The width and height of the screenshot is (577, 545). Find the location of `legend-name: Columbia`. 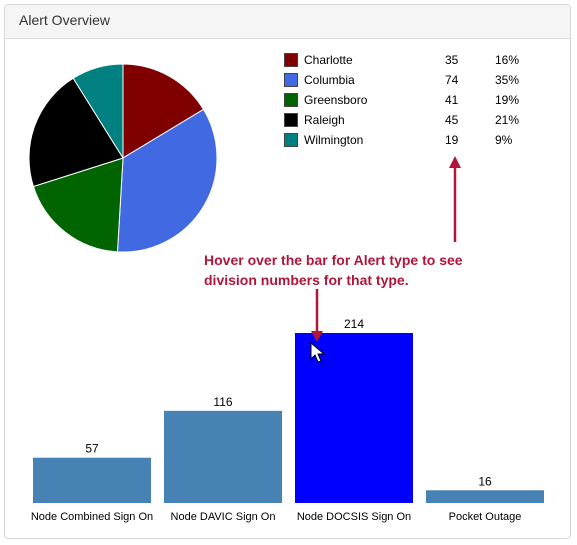

legend-name: Columbia is located at coordinates (329, 80).